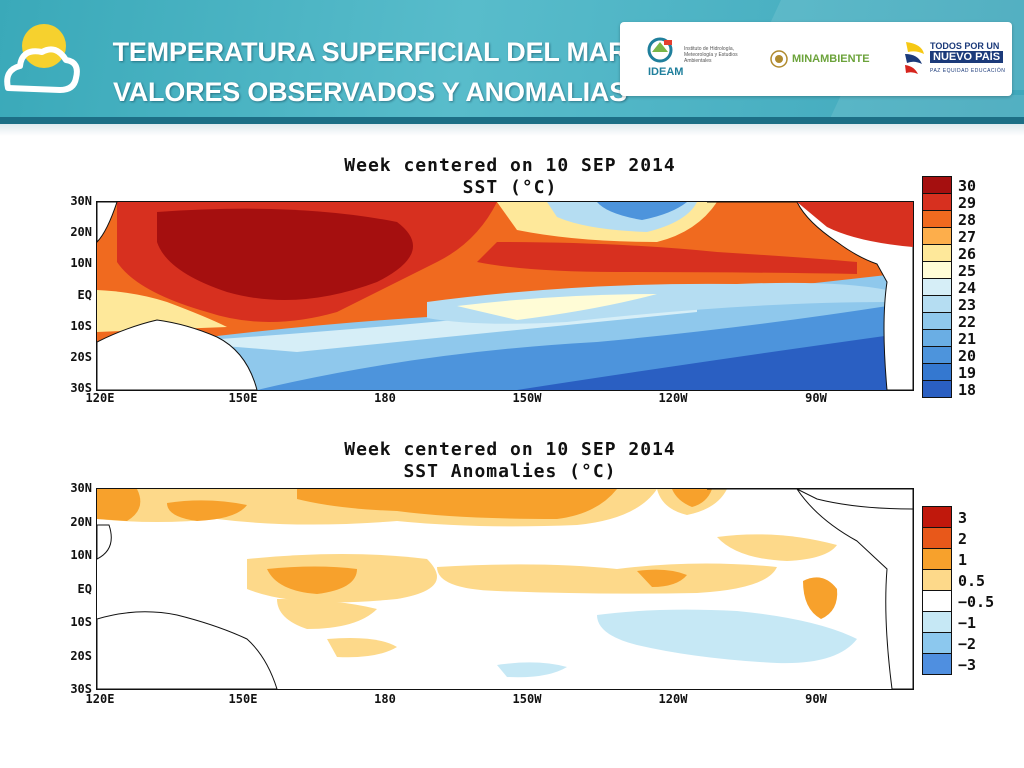 This screenshot has height=768, width=1024. Describe the element at coordinates (967, 287) in the screenshot. I see `sst-colorbar-label: 24` at that location.